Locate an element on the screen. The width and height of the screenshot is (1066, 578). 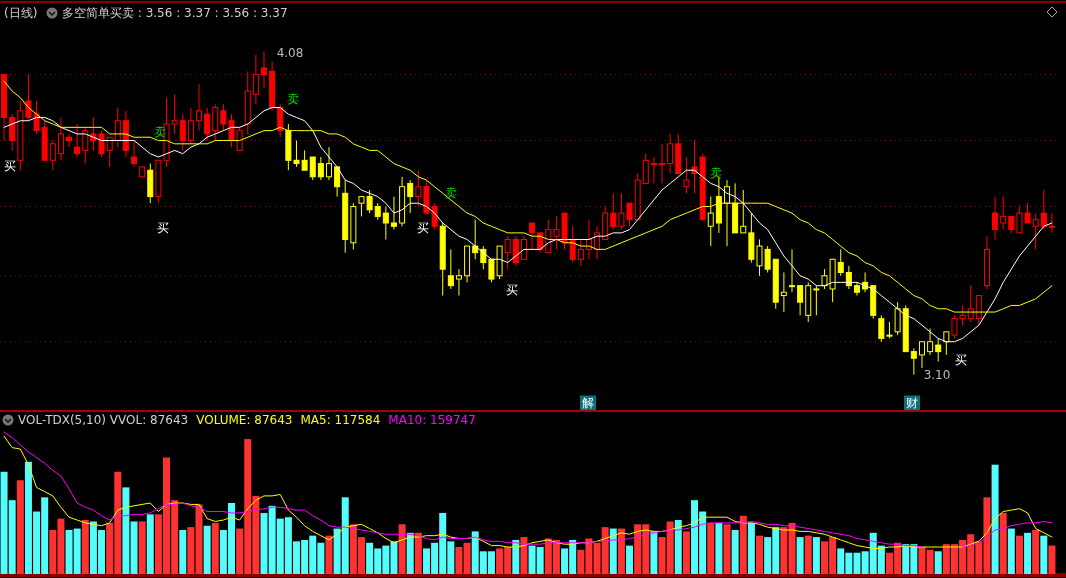
text: MA5: 117584 is located at coordinates (340, 420).